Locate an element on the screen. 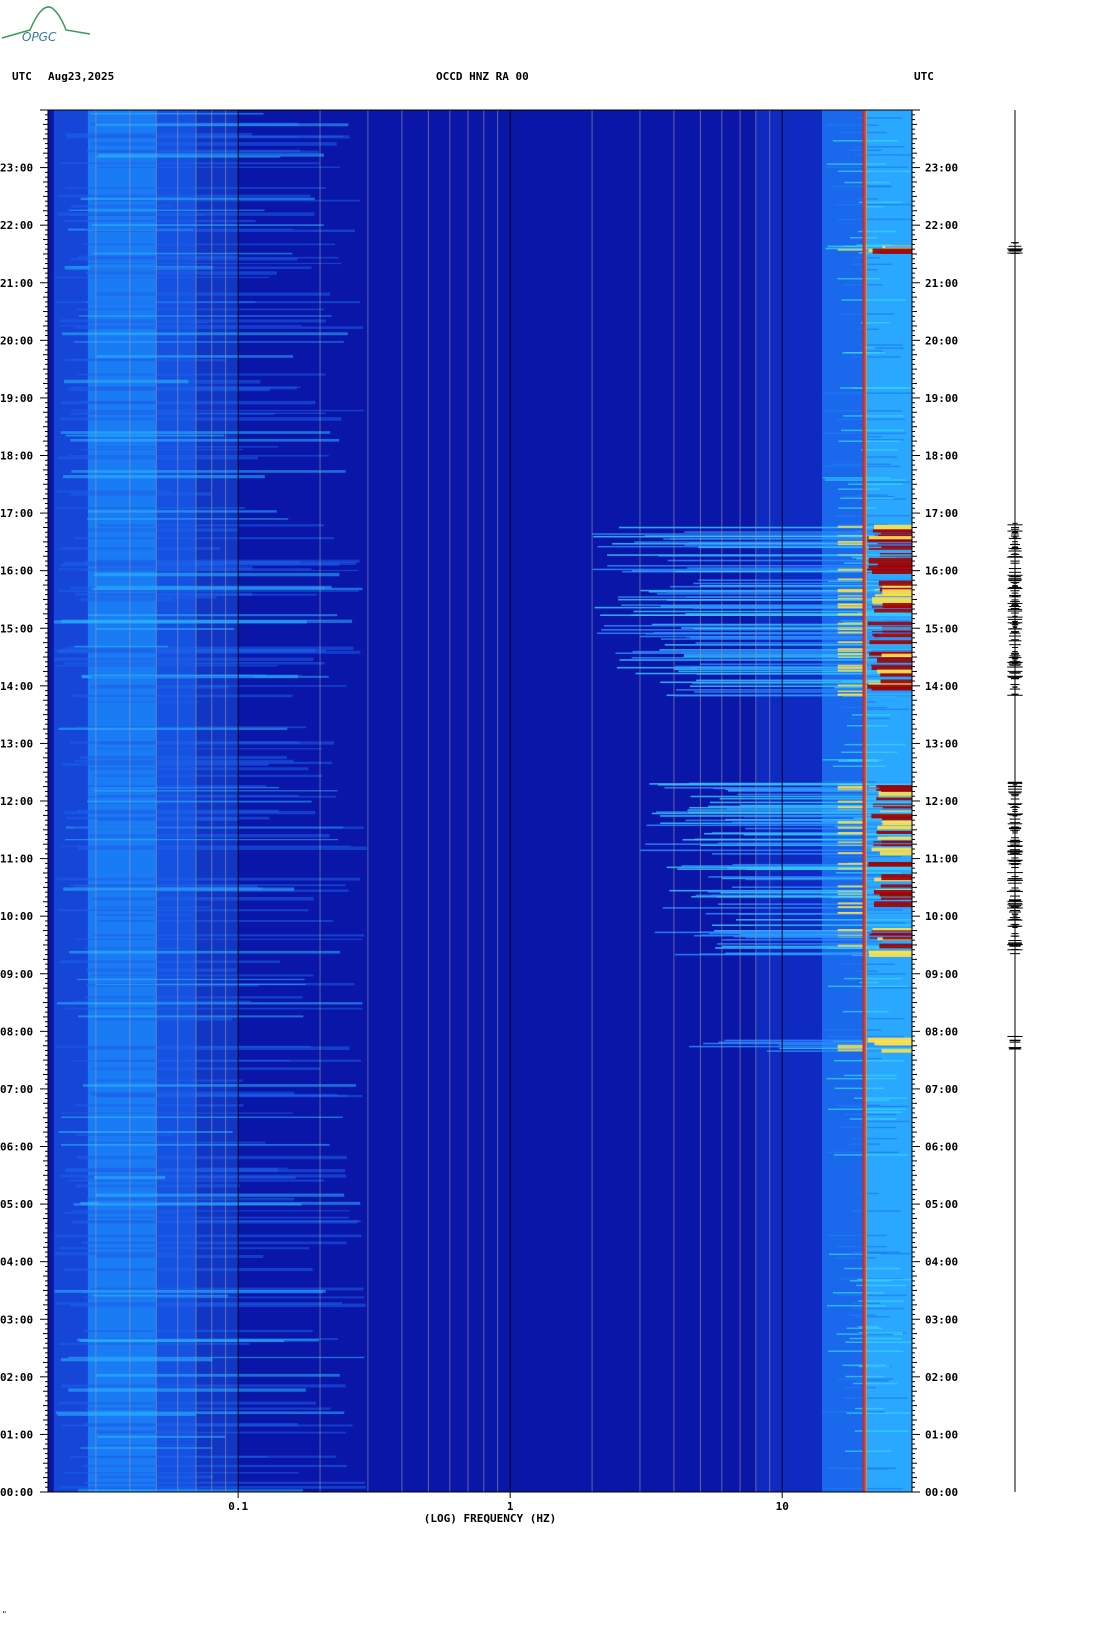  y-tick-label-right: 15:00 is located at coordinates (941, 628).